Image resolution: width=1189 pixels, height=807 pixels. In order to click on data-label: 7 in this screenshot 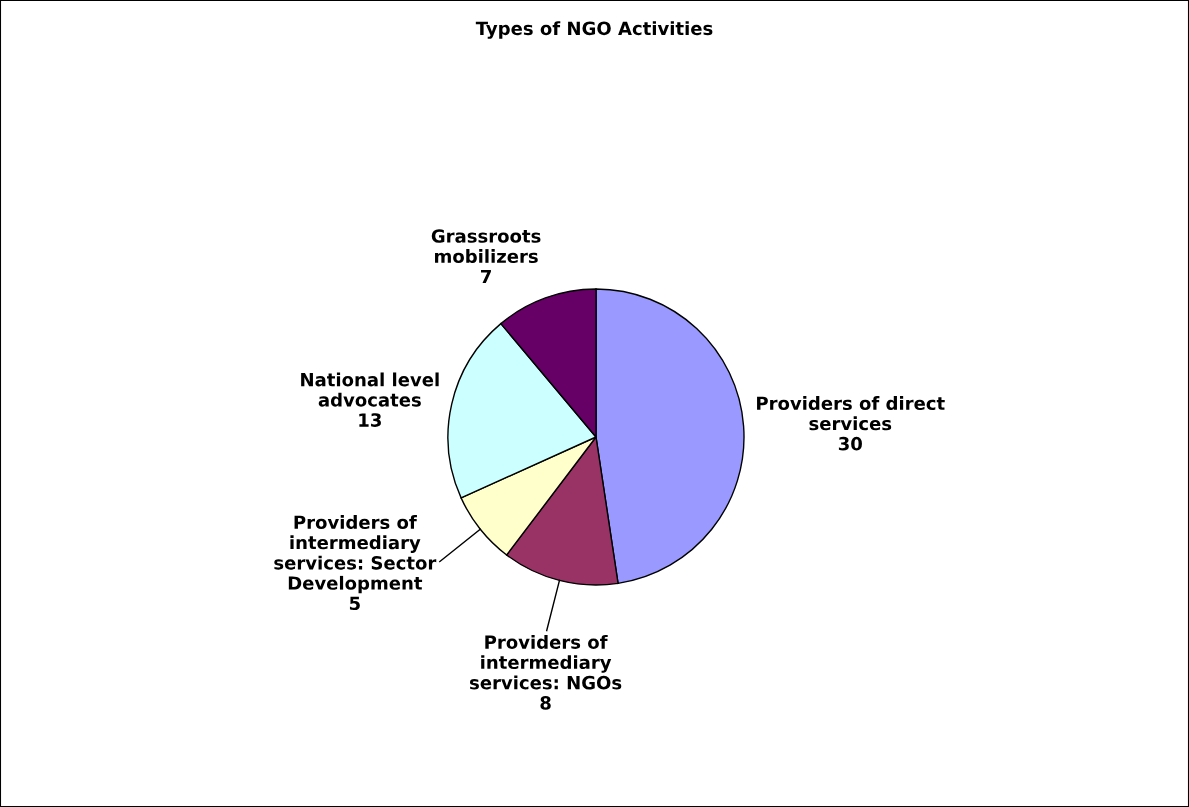, I will do `click(486, 276)`.